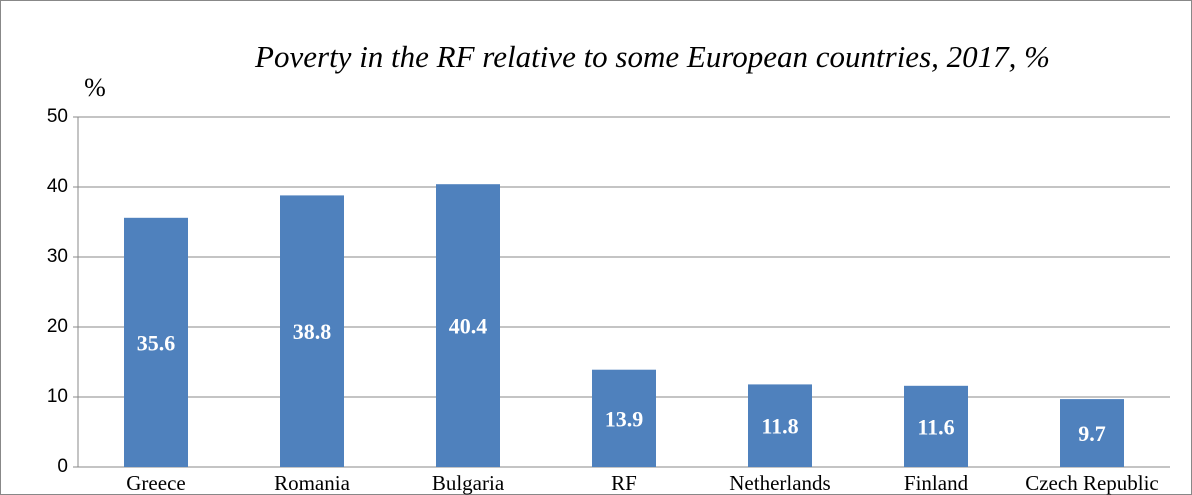 Image resolution: width=1192 pixels, height=495 pixels. I want to click on data-label: 9.7, so click(1092, 433).